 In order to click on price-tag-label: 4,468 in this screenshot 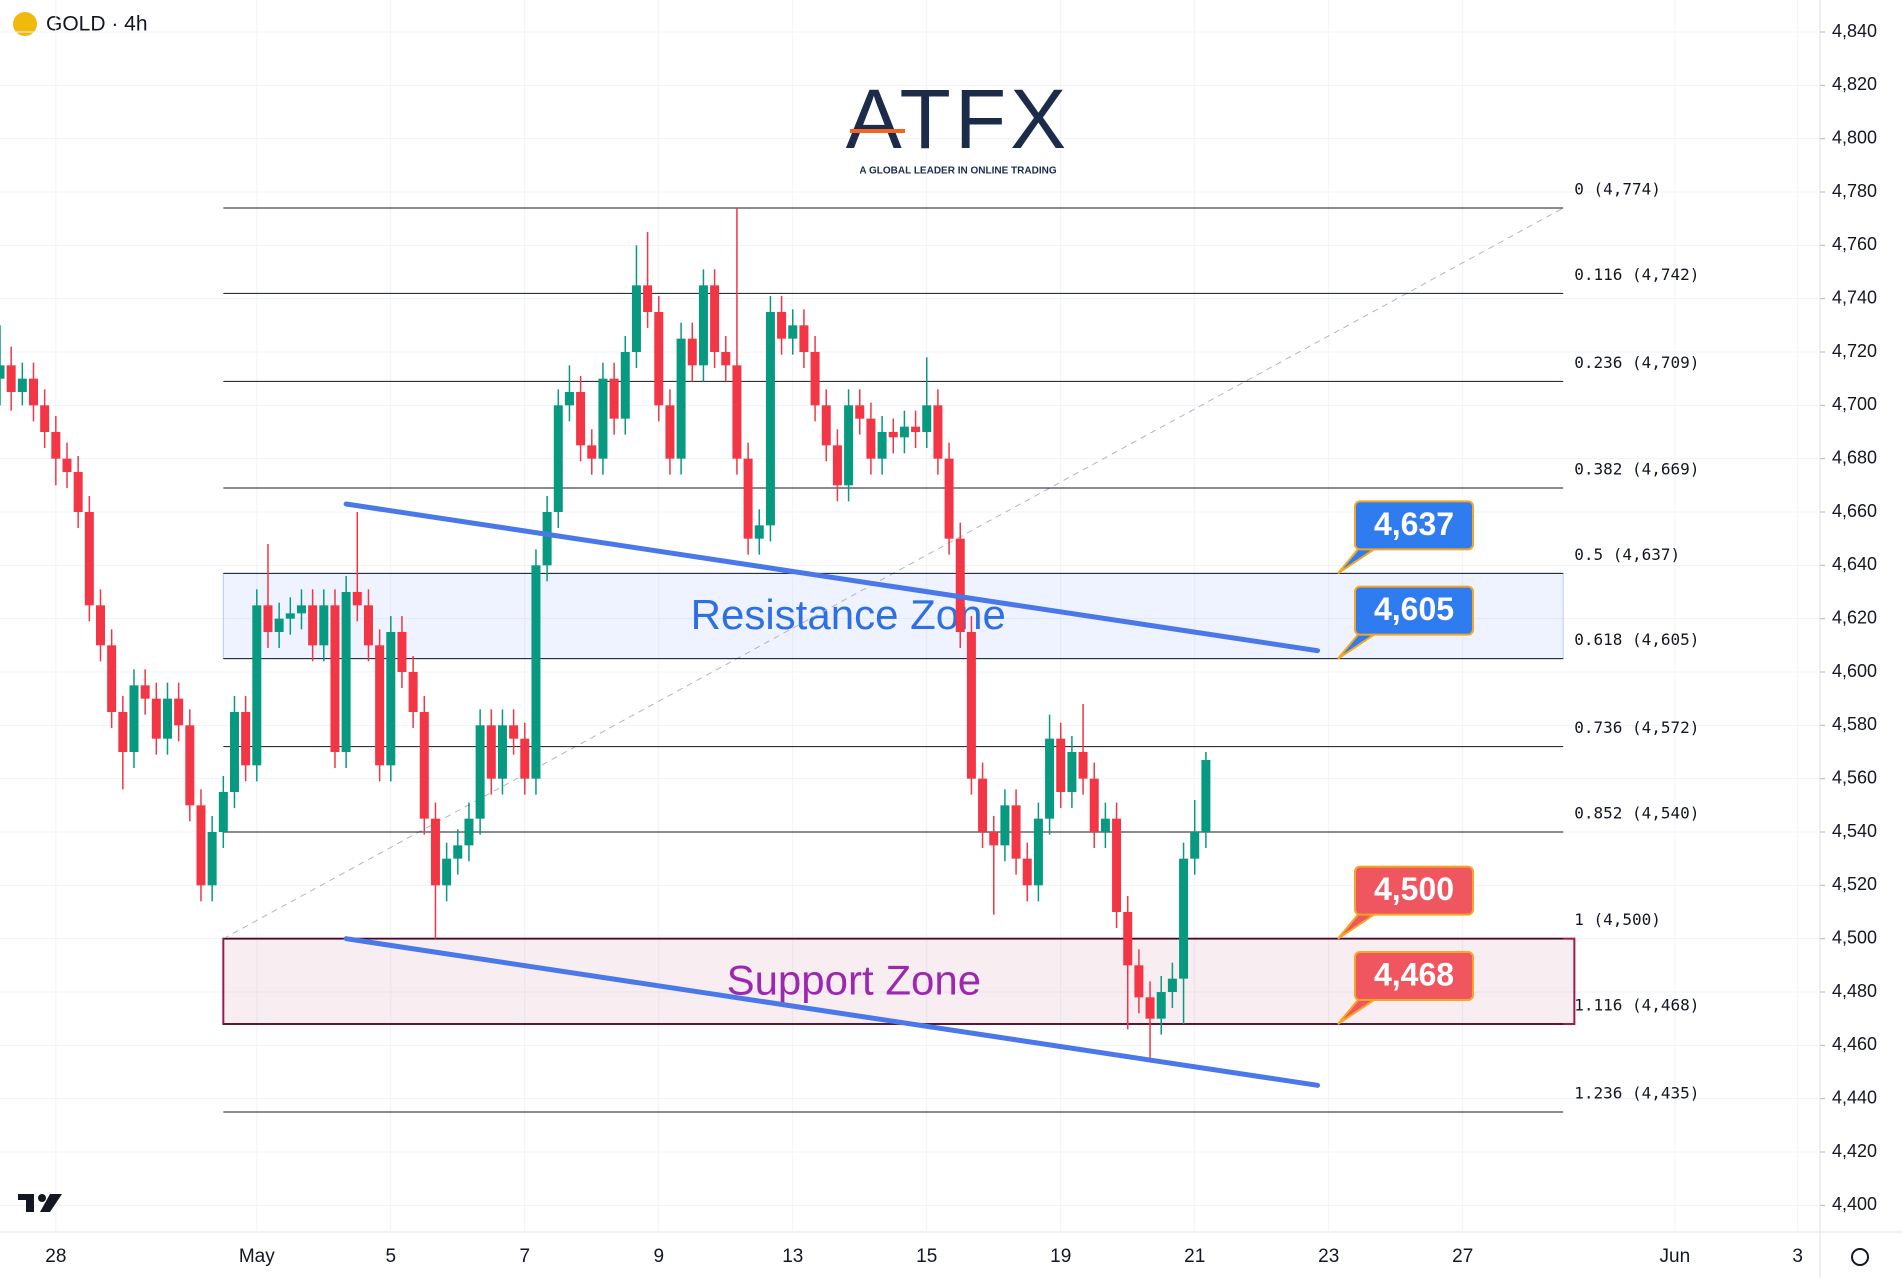, I will do `click(1414, 974)`.